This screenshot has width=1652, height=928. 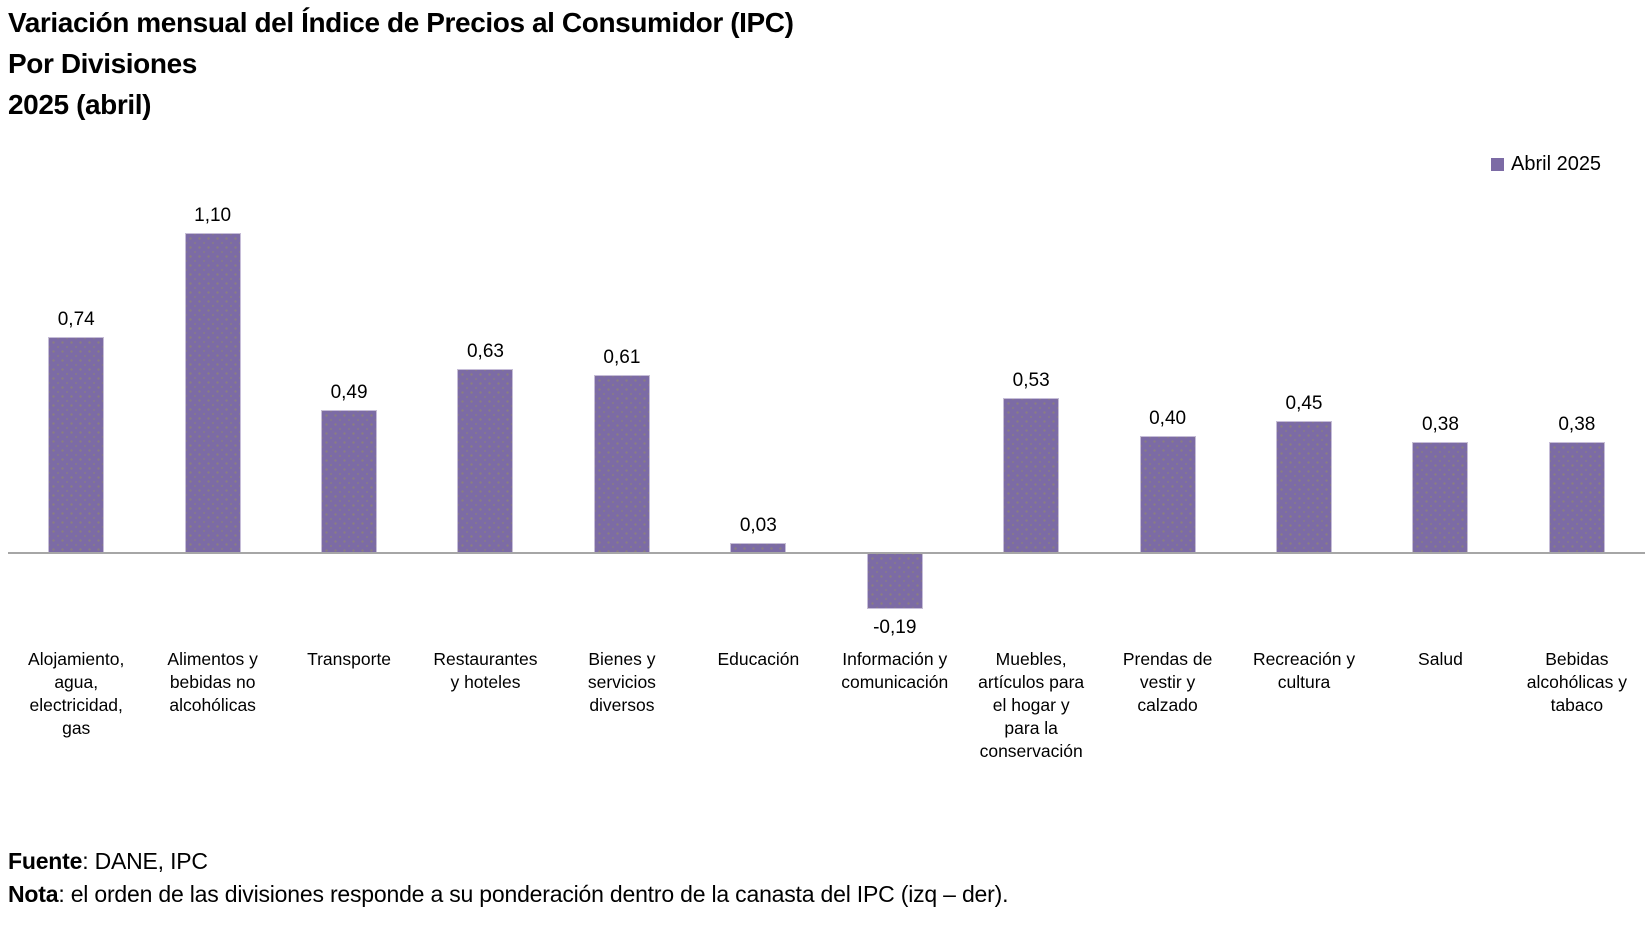 I want to click on bar-column: -0,19 Información y comunicación, so click(x=895, y=490).